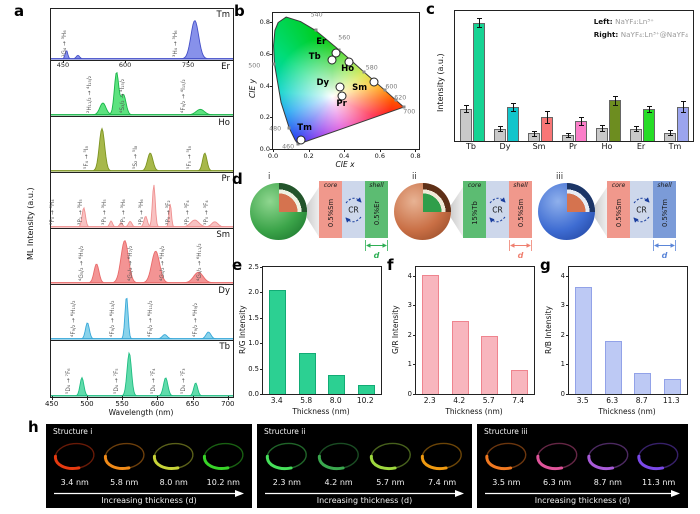 The image size is (700, 514). Describe the element at coordinates (400, 98) in the screenshot. I see `cie-wavelength-label: 620` at that location.